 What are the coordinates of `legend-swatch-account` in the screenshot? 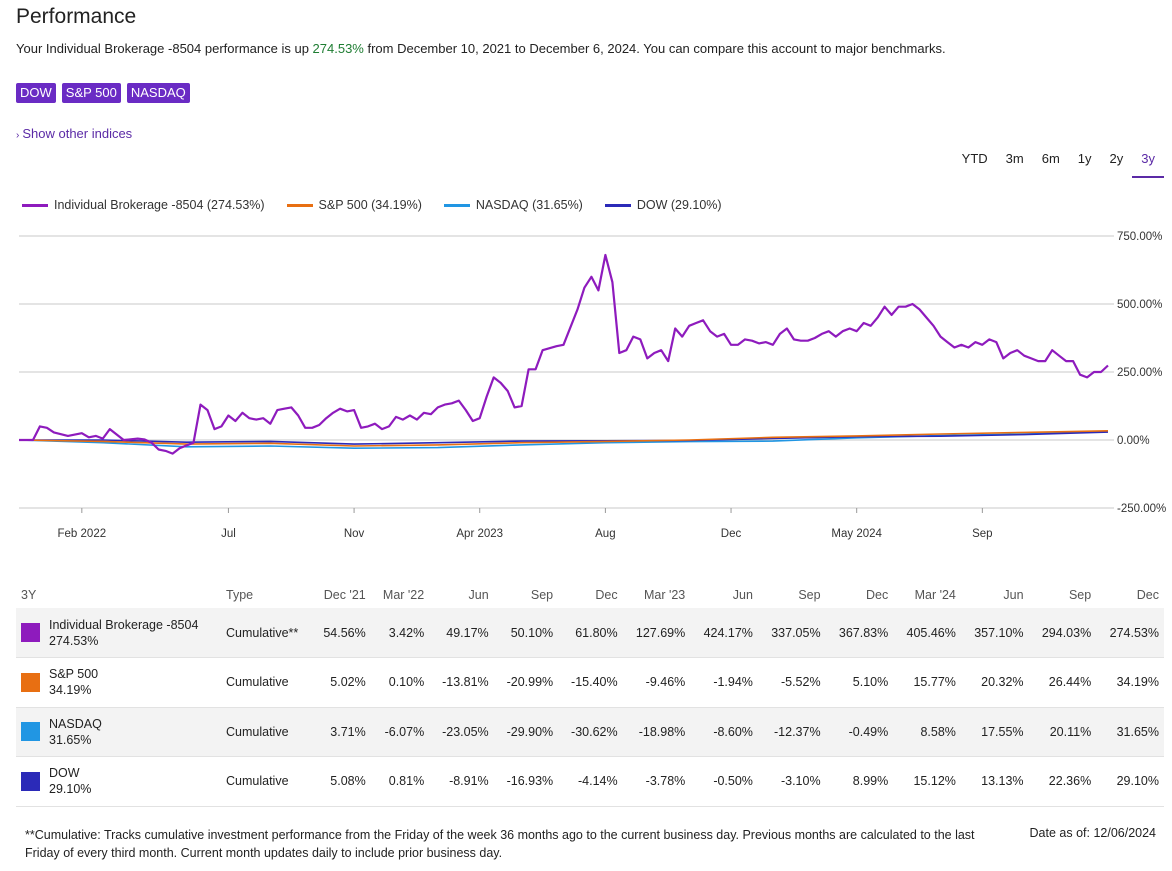 It's located at (35, 205).